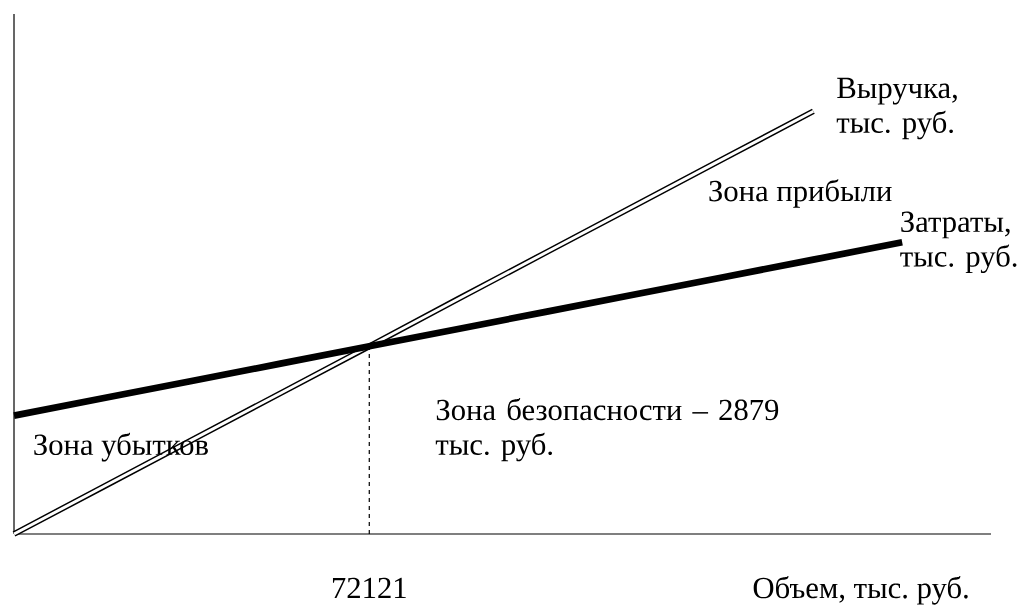  Describe the element at coordinates (958, 242) in the screenshot. I see `series-label: Затраты, тыс. руб.` at that location.